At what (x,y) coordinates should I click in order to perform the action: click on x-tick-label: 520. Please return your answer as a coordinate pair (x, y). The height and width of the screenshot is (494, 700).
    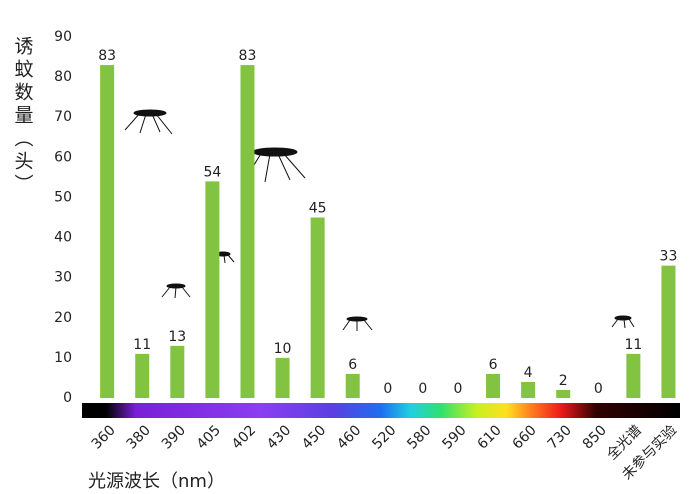
    Looking at the image, I should click on (384, 437).